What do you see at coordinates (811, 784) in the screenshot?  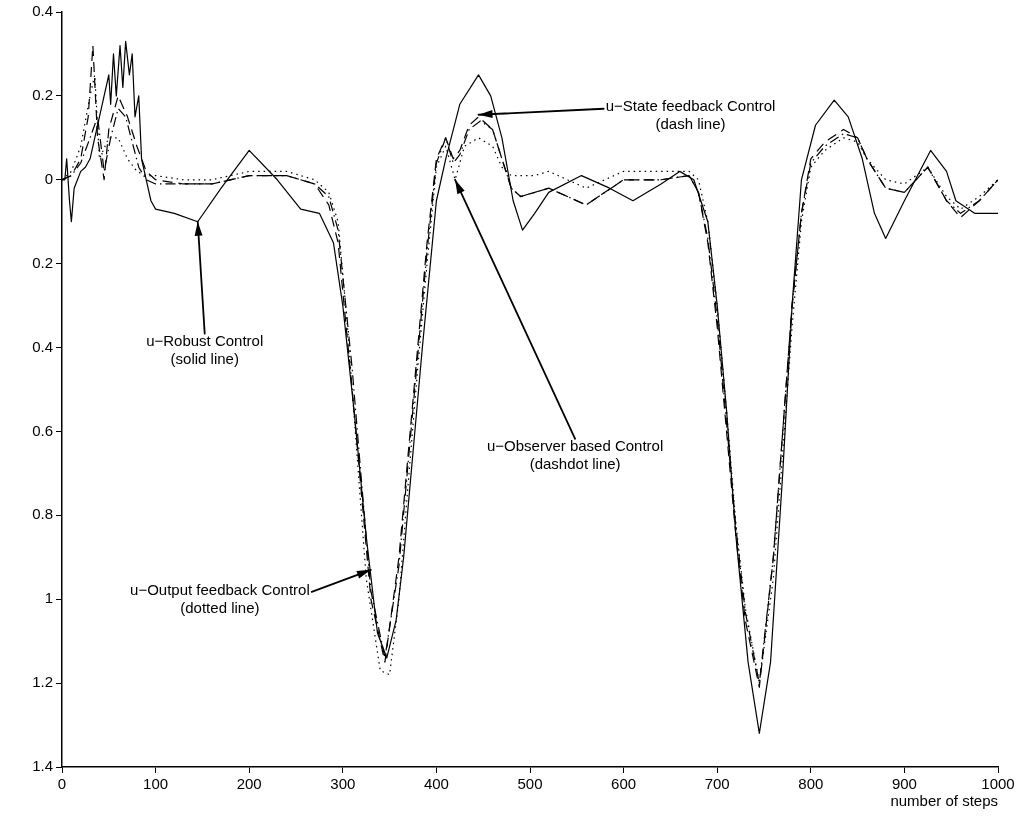 I see `x-tick-label: 800` at bounding box center [811, 784].